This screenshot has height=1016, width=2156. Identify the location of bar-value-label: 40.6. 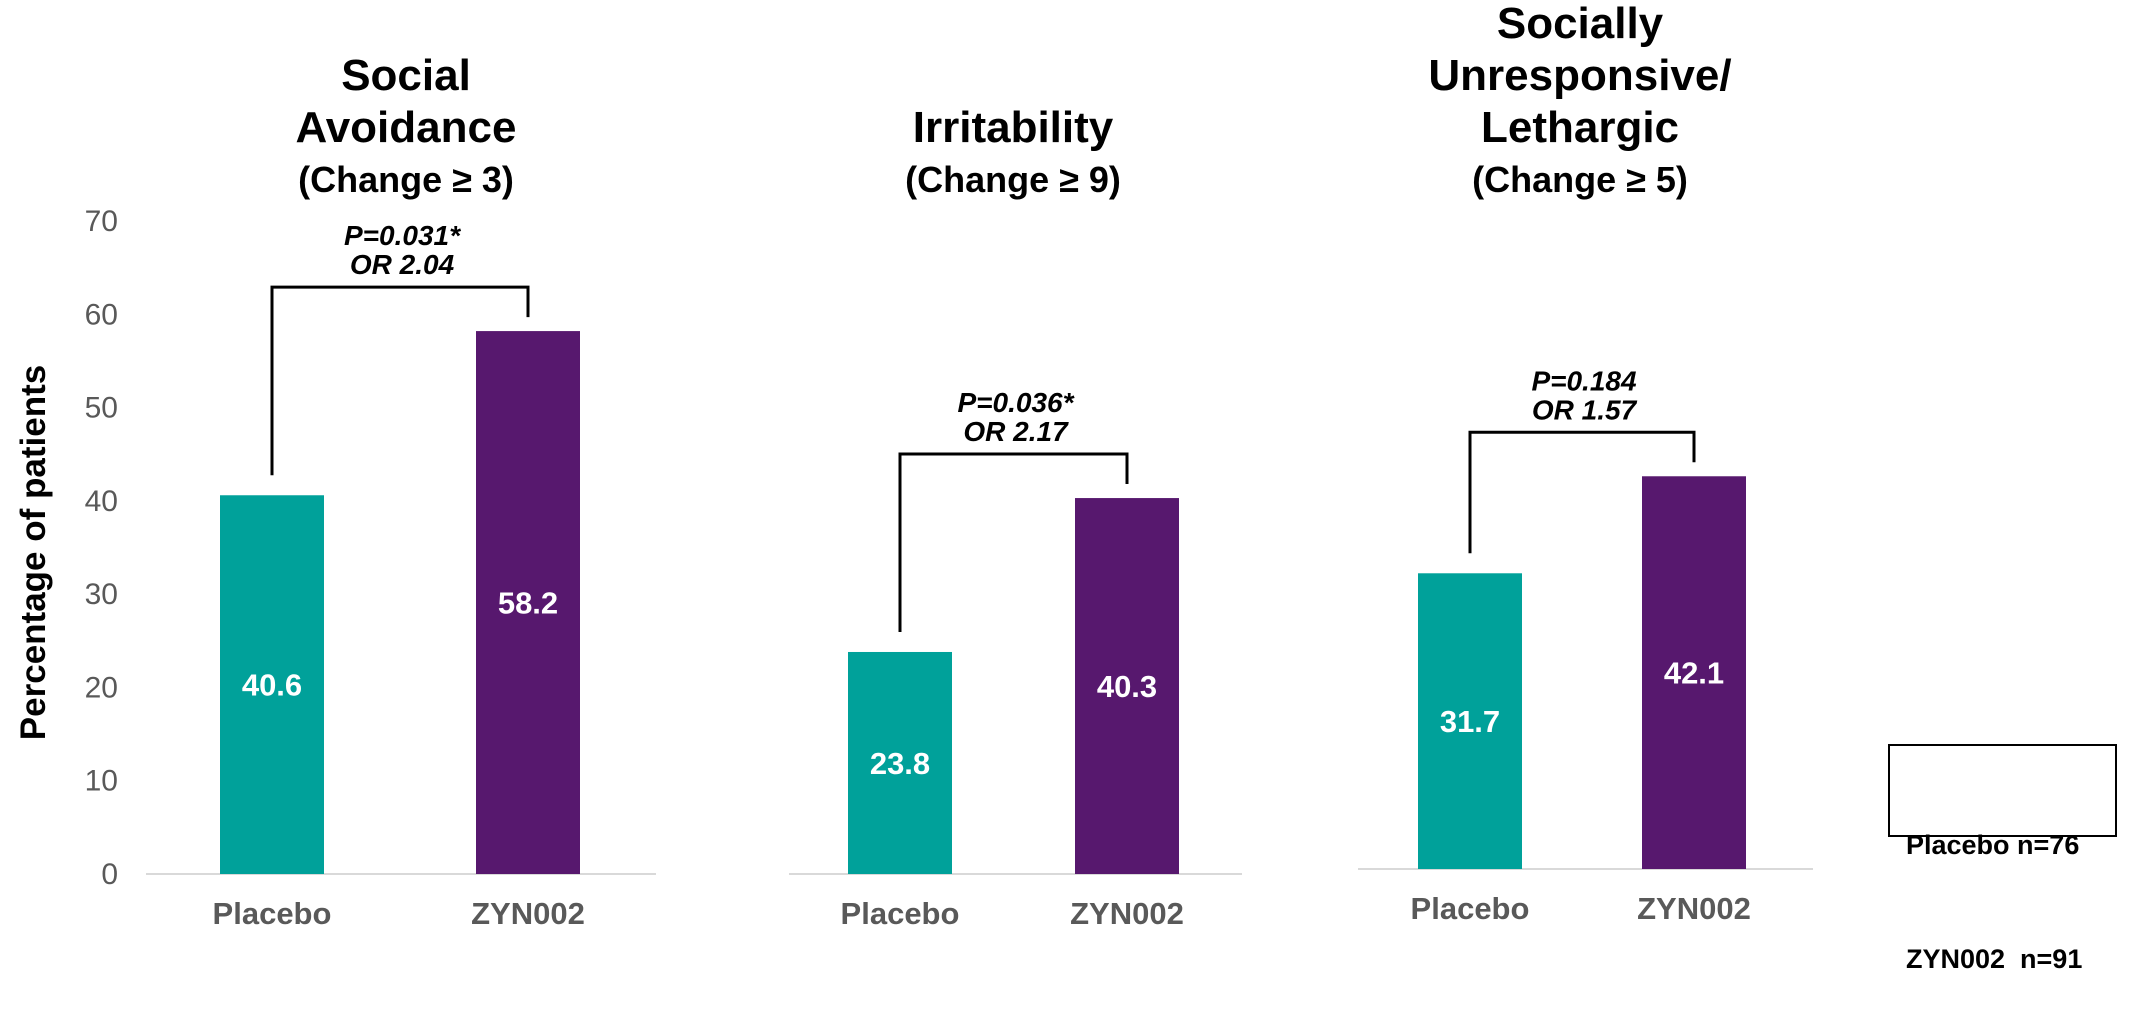
(272, 685).